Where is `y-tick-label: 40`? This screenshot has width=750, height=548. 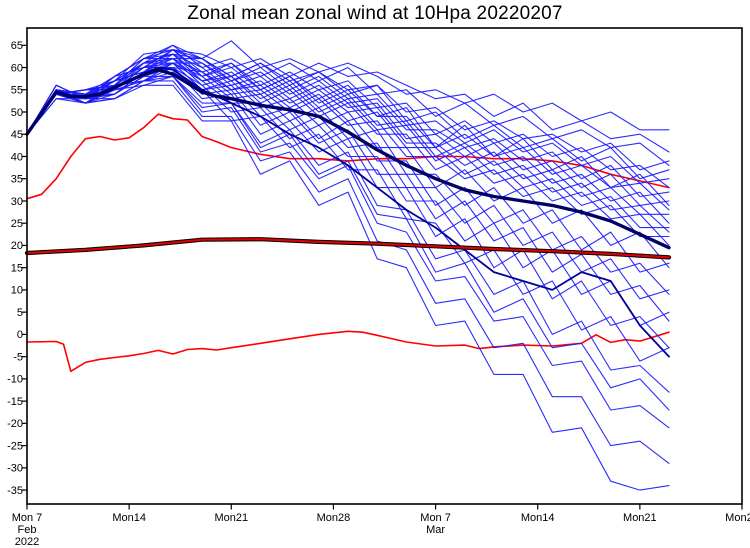
y-tick-label: 40 is located at coordinates (17, 157).